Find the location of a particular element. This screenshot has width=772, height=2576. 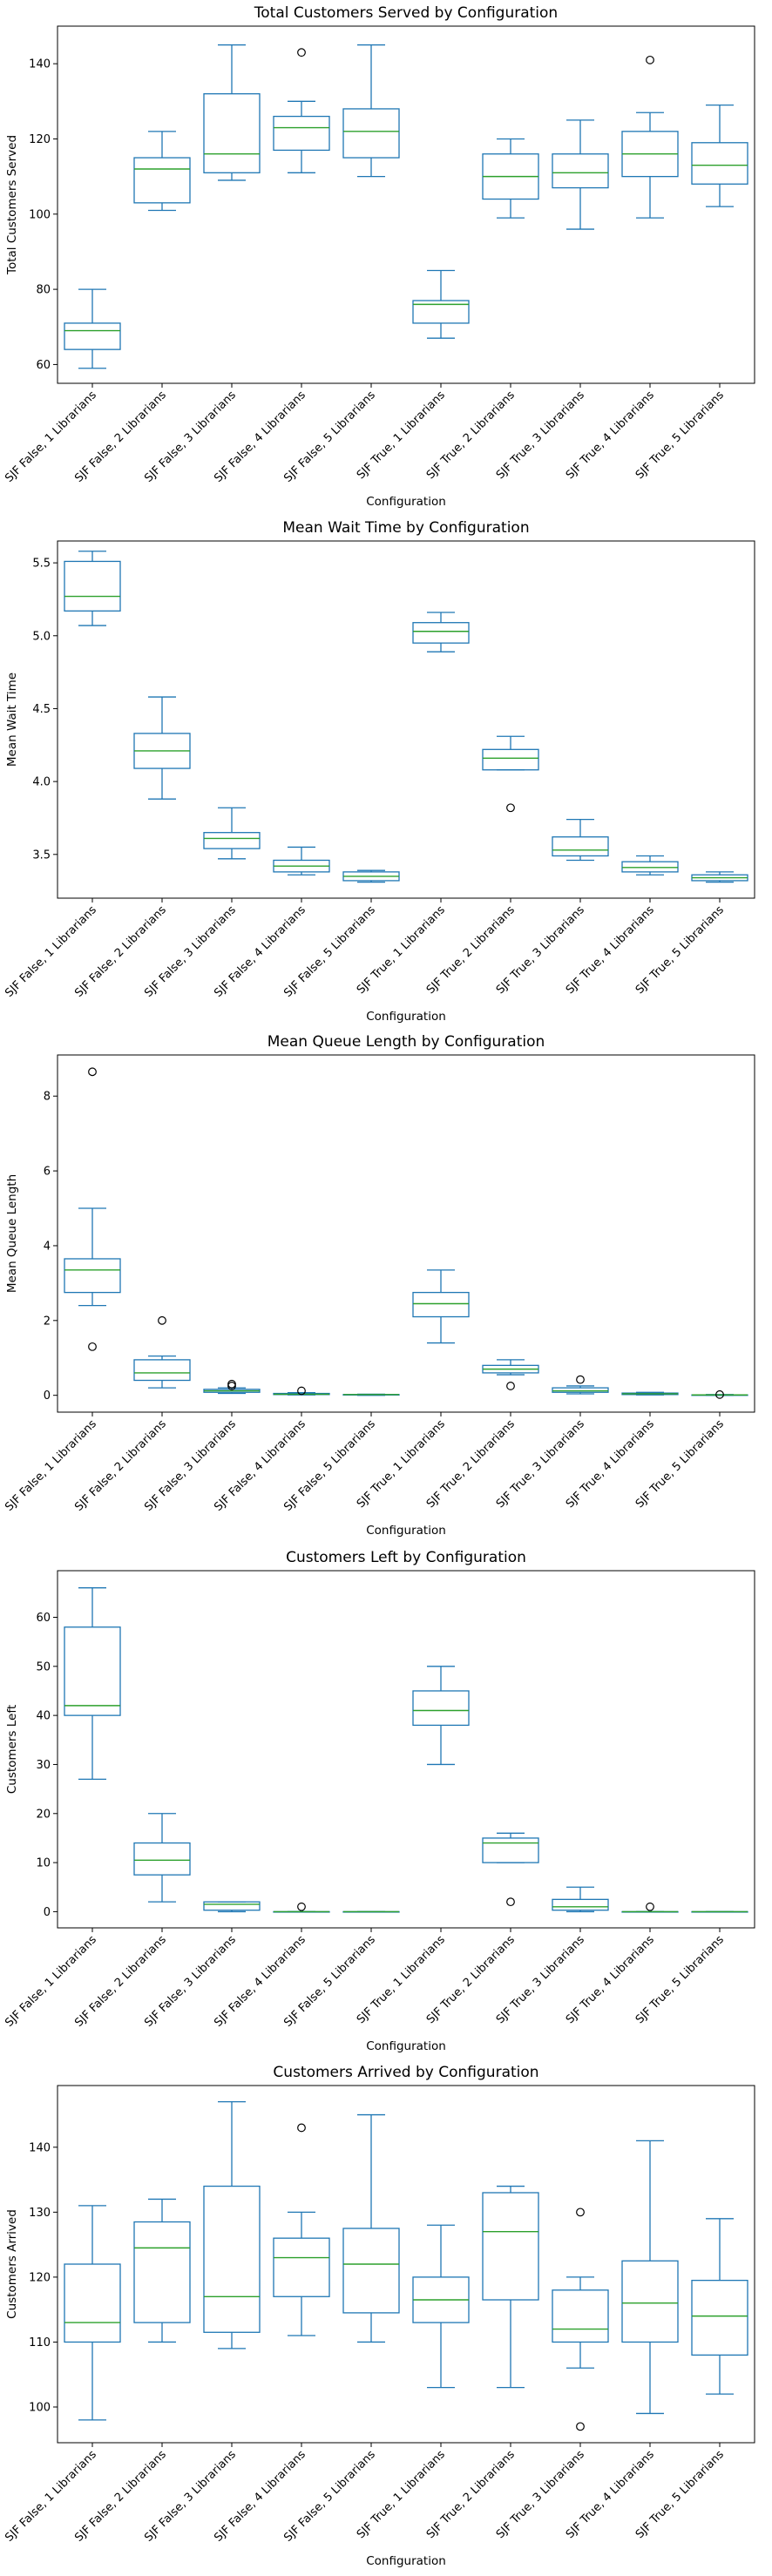

y-axis-label: Mean Wait Time is located at coordinates (12, 720).